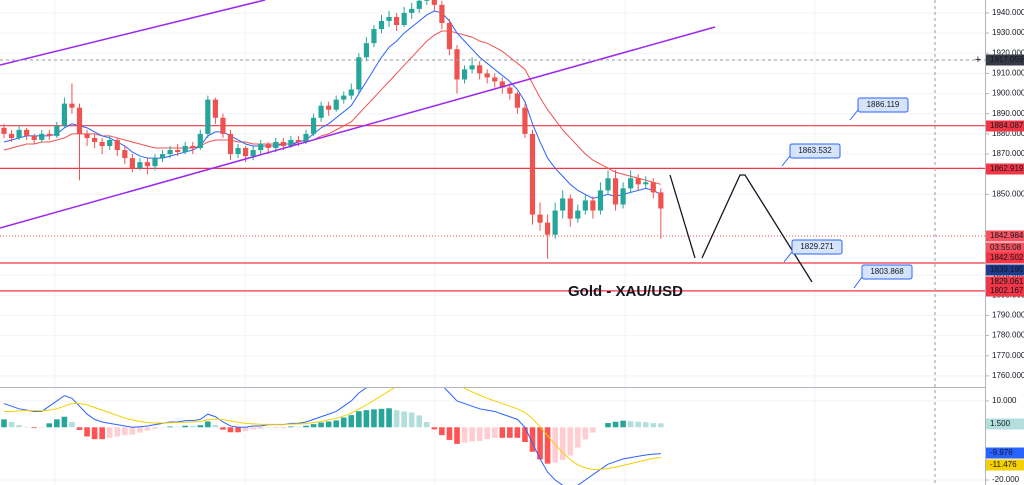 Image resolution: width=1024 pixels, height=485 pixels. Describe the element at coordinates (883, 104) in the screenshot. I see `callout-label: 1886.119` at that location.